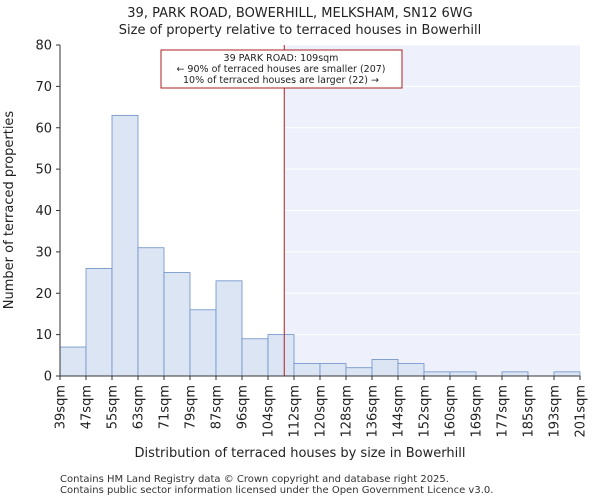  I want to click on y-axis-label: Number of terraced properties, so click(9, 210).